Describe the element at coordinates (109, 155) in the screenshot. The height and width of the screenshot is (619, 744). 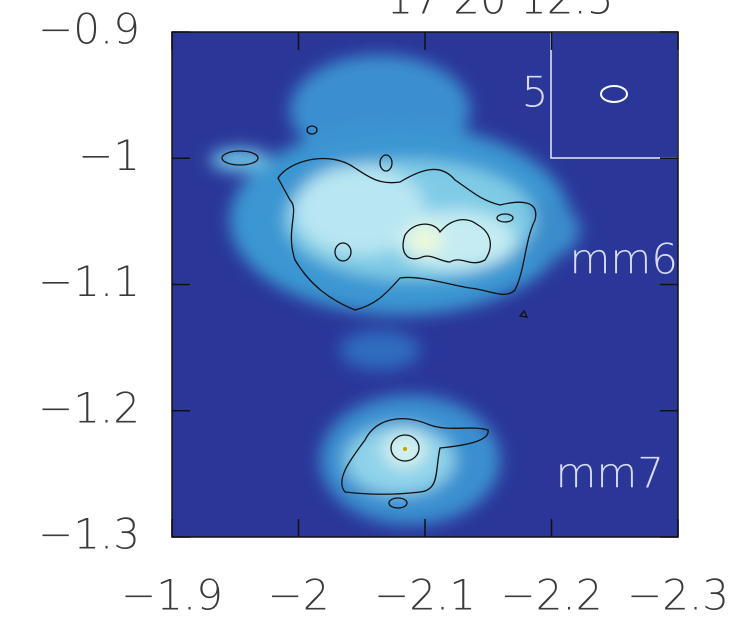
I see `y-tick-label: −1` at that location.